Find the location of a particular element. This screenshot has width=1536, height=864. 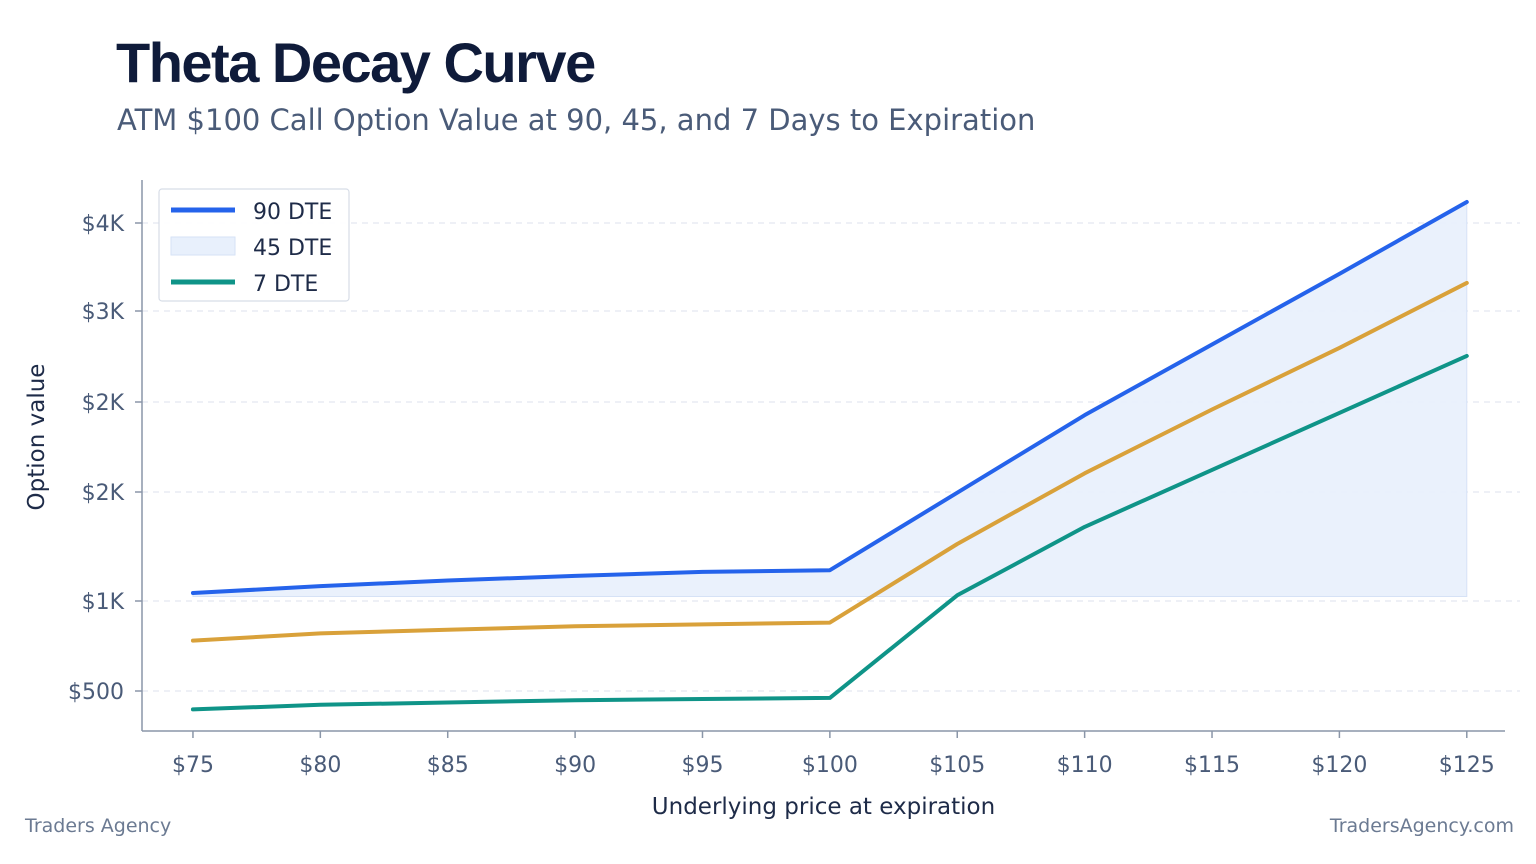

x-tick-label: $90 is located at coordinates (575, 765).